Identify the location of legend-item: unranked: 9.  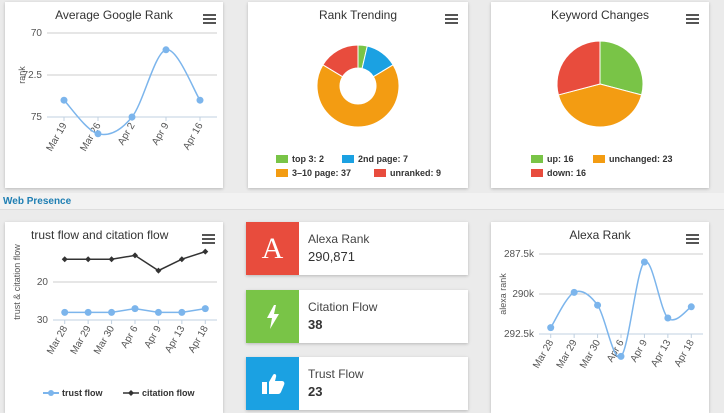
(407, 173).